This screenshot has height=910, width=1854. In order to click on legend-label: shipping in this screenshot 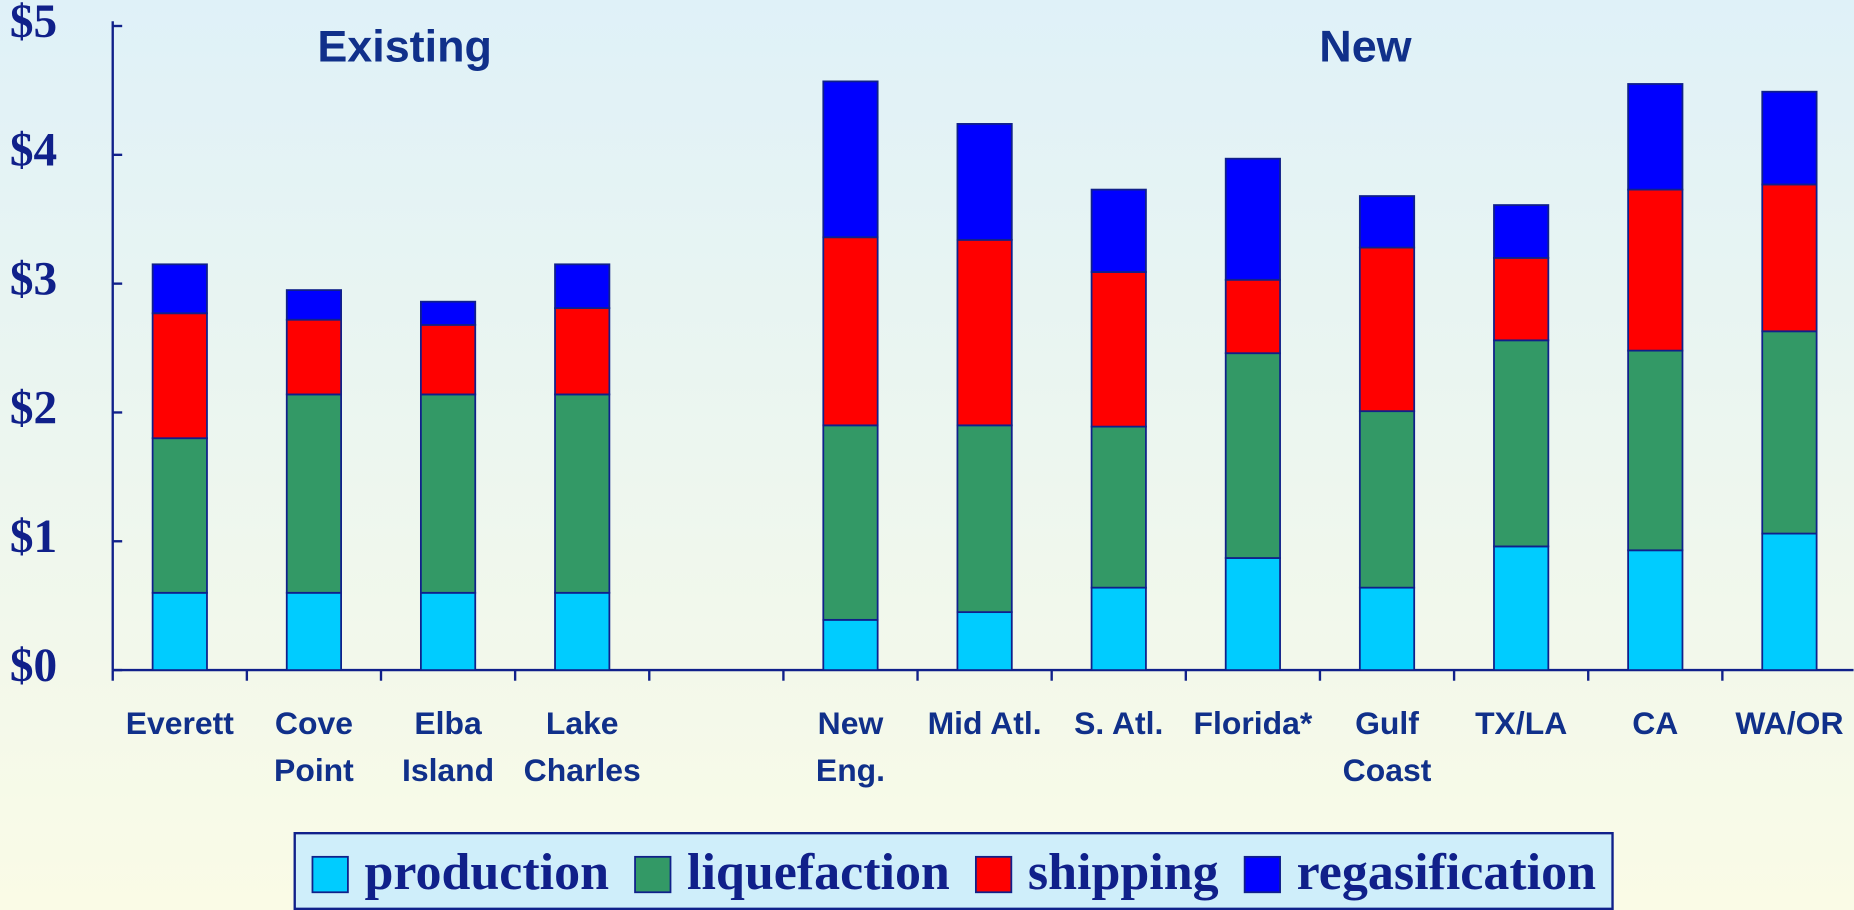, I will do `click(1123, 872)`.